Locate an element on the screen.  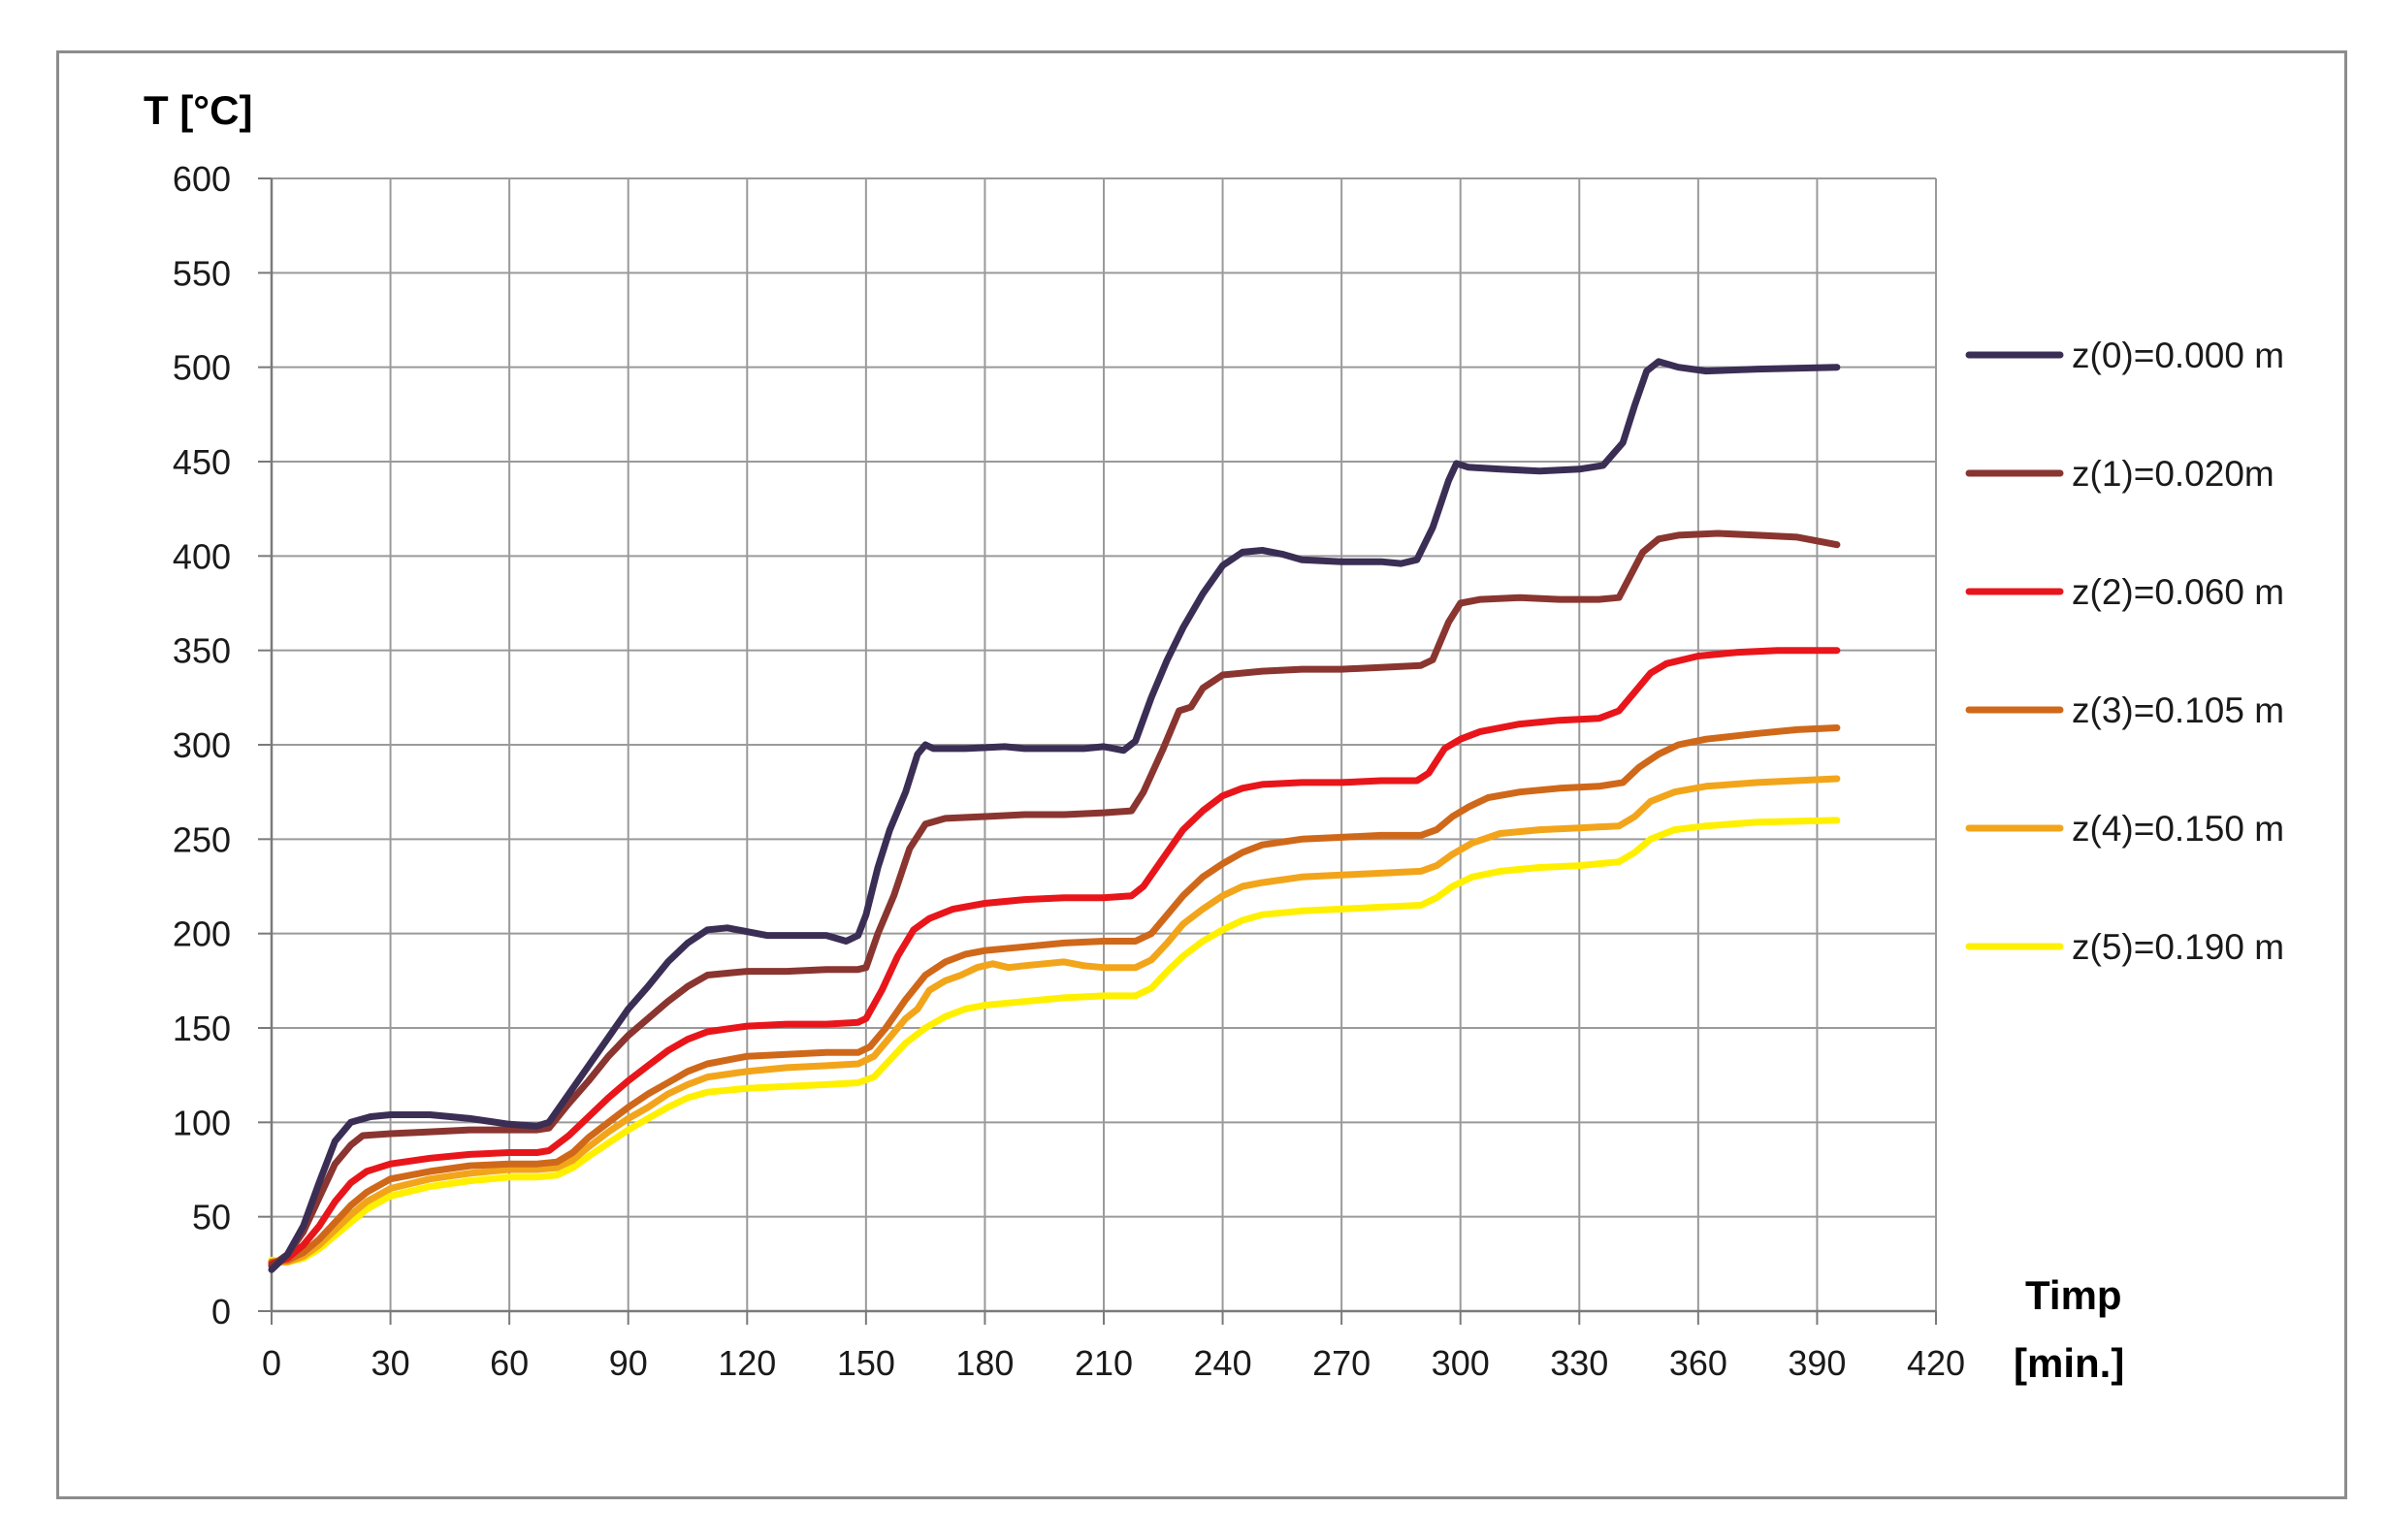
y-tick-label: 400 is located at coordinates (202, 556).